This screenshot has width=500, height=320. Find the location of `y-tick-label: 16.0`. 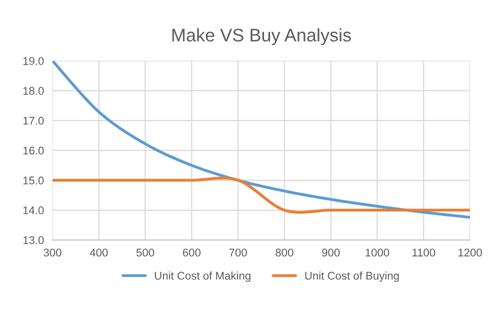

y-tick-label: 16.0 is located at coordinates (33, 150).